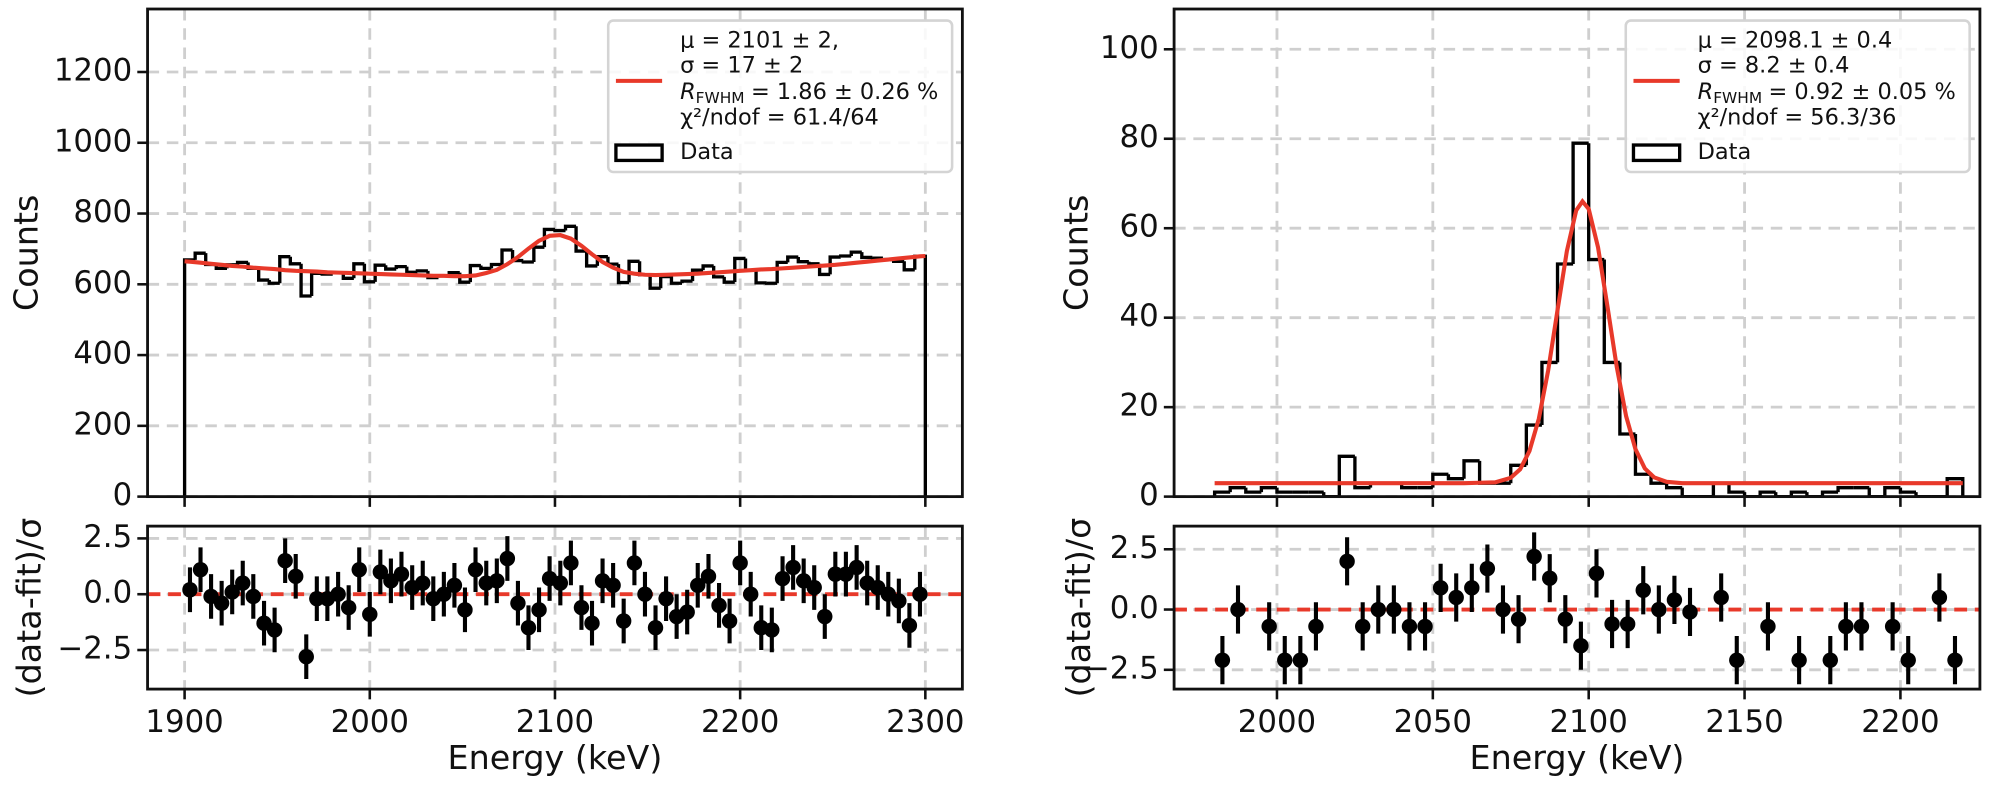 The width and height of the screenshot is (2012, 786). I want to click on y-tick-label: 400, so click(102, 354).